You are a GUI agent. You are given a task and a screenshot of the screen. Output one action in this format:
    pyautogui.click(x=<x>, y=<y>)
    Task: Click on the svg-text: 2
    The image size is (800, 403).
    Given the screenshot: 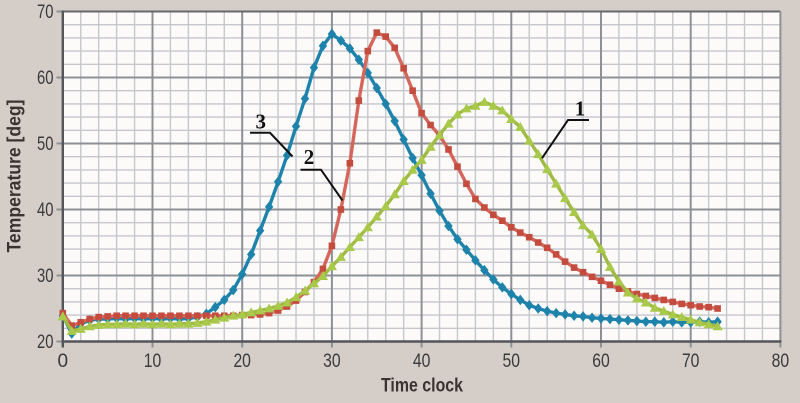 What is the action you would take?
    pyautogui.click(x=309, y=157)
    